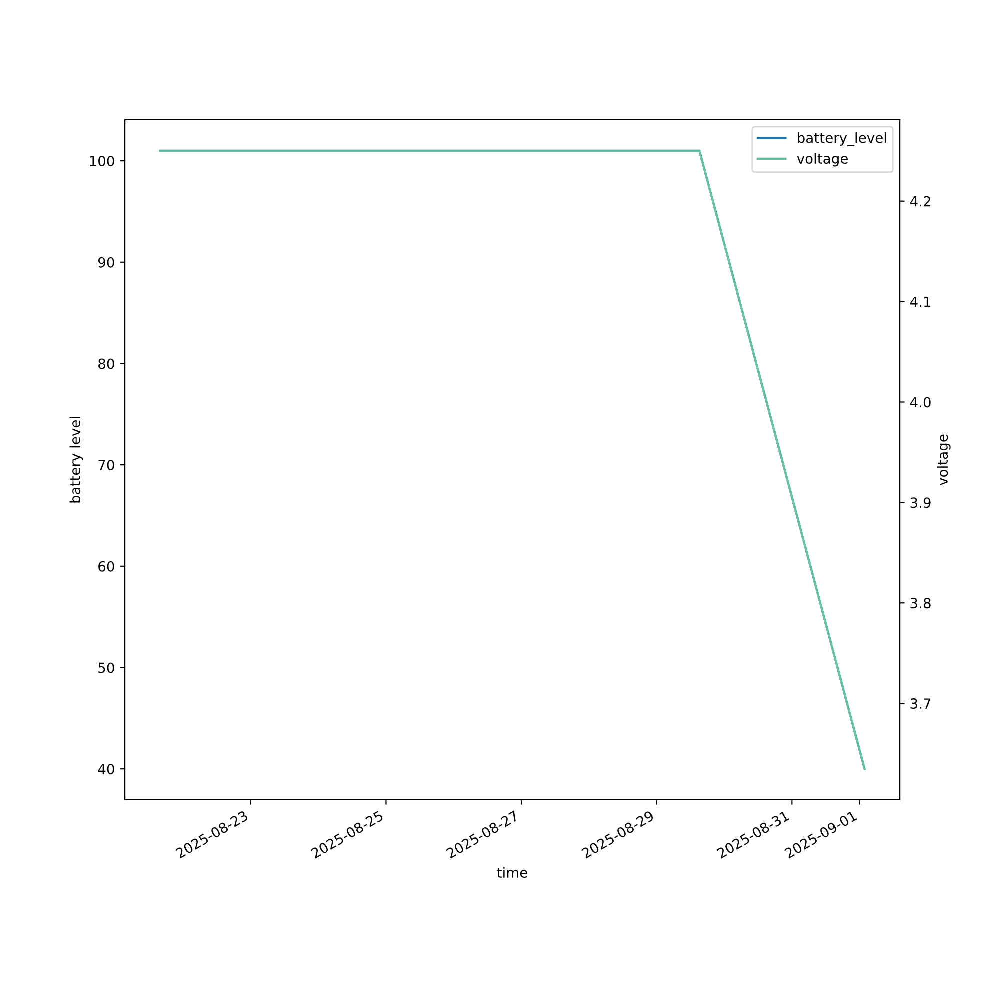  Describe the element at coordinates (106, 566) in the screenshot. I see `y-tick-label: 60` at that location.